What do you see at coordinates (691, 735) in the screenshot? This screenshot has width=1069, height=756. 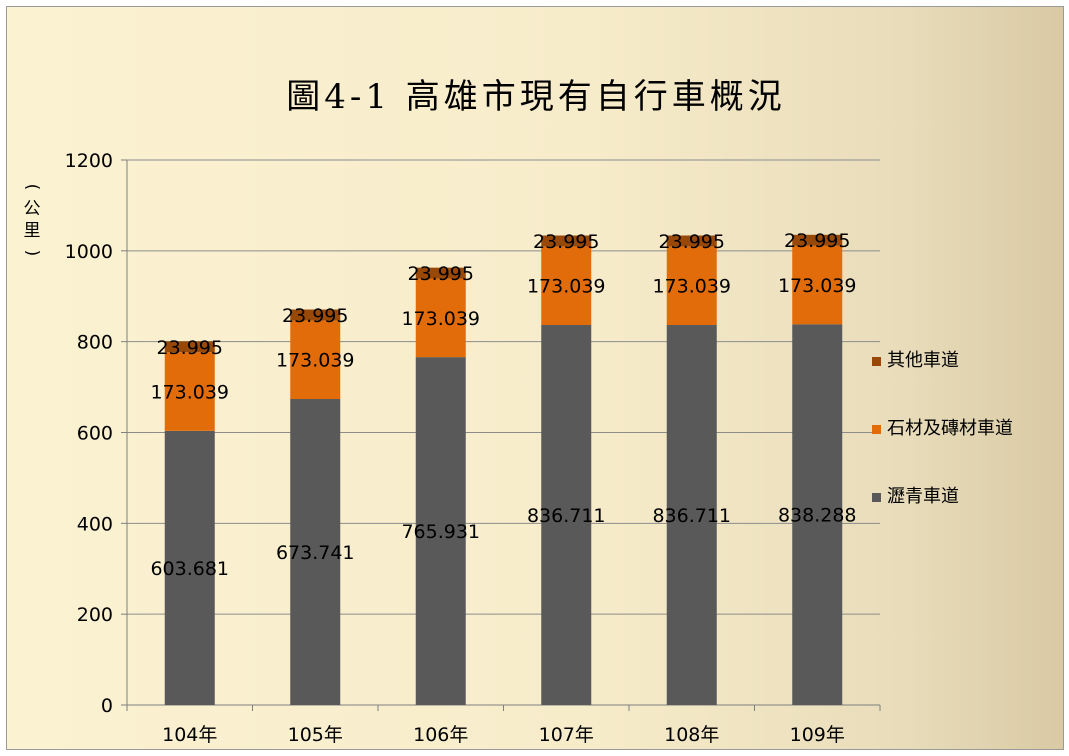 I see `x-tick-label: 108年` at bounding box center [691, 735].